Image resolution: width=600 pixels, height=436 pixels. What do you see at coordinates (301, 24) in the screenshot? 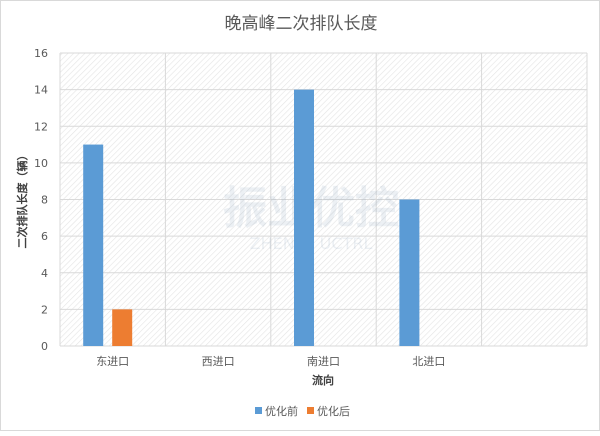
I see `chart-title: 晚高峰二次排队长度` at bounding box center [301, 24].